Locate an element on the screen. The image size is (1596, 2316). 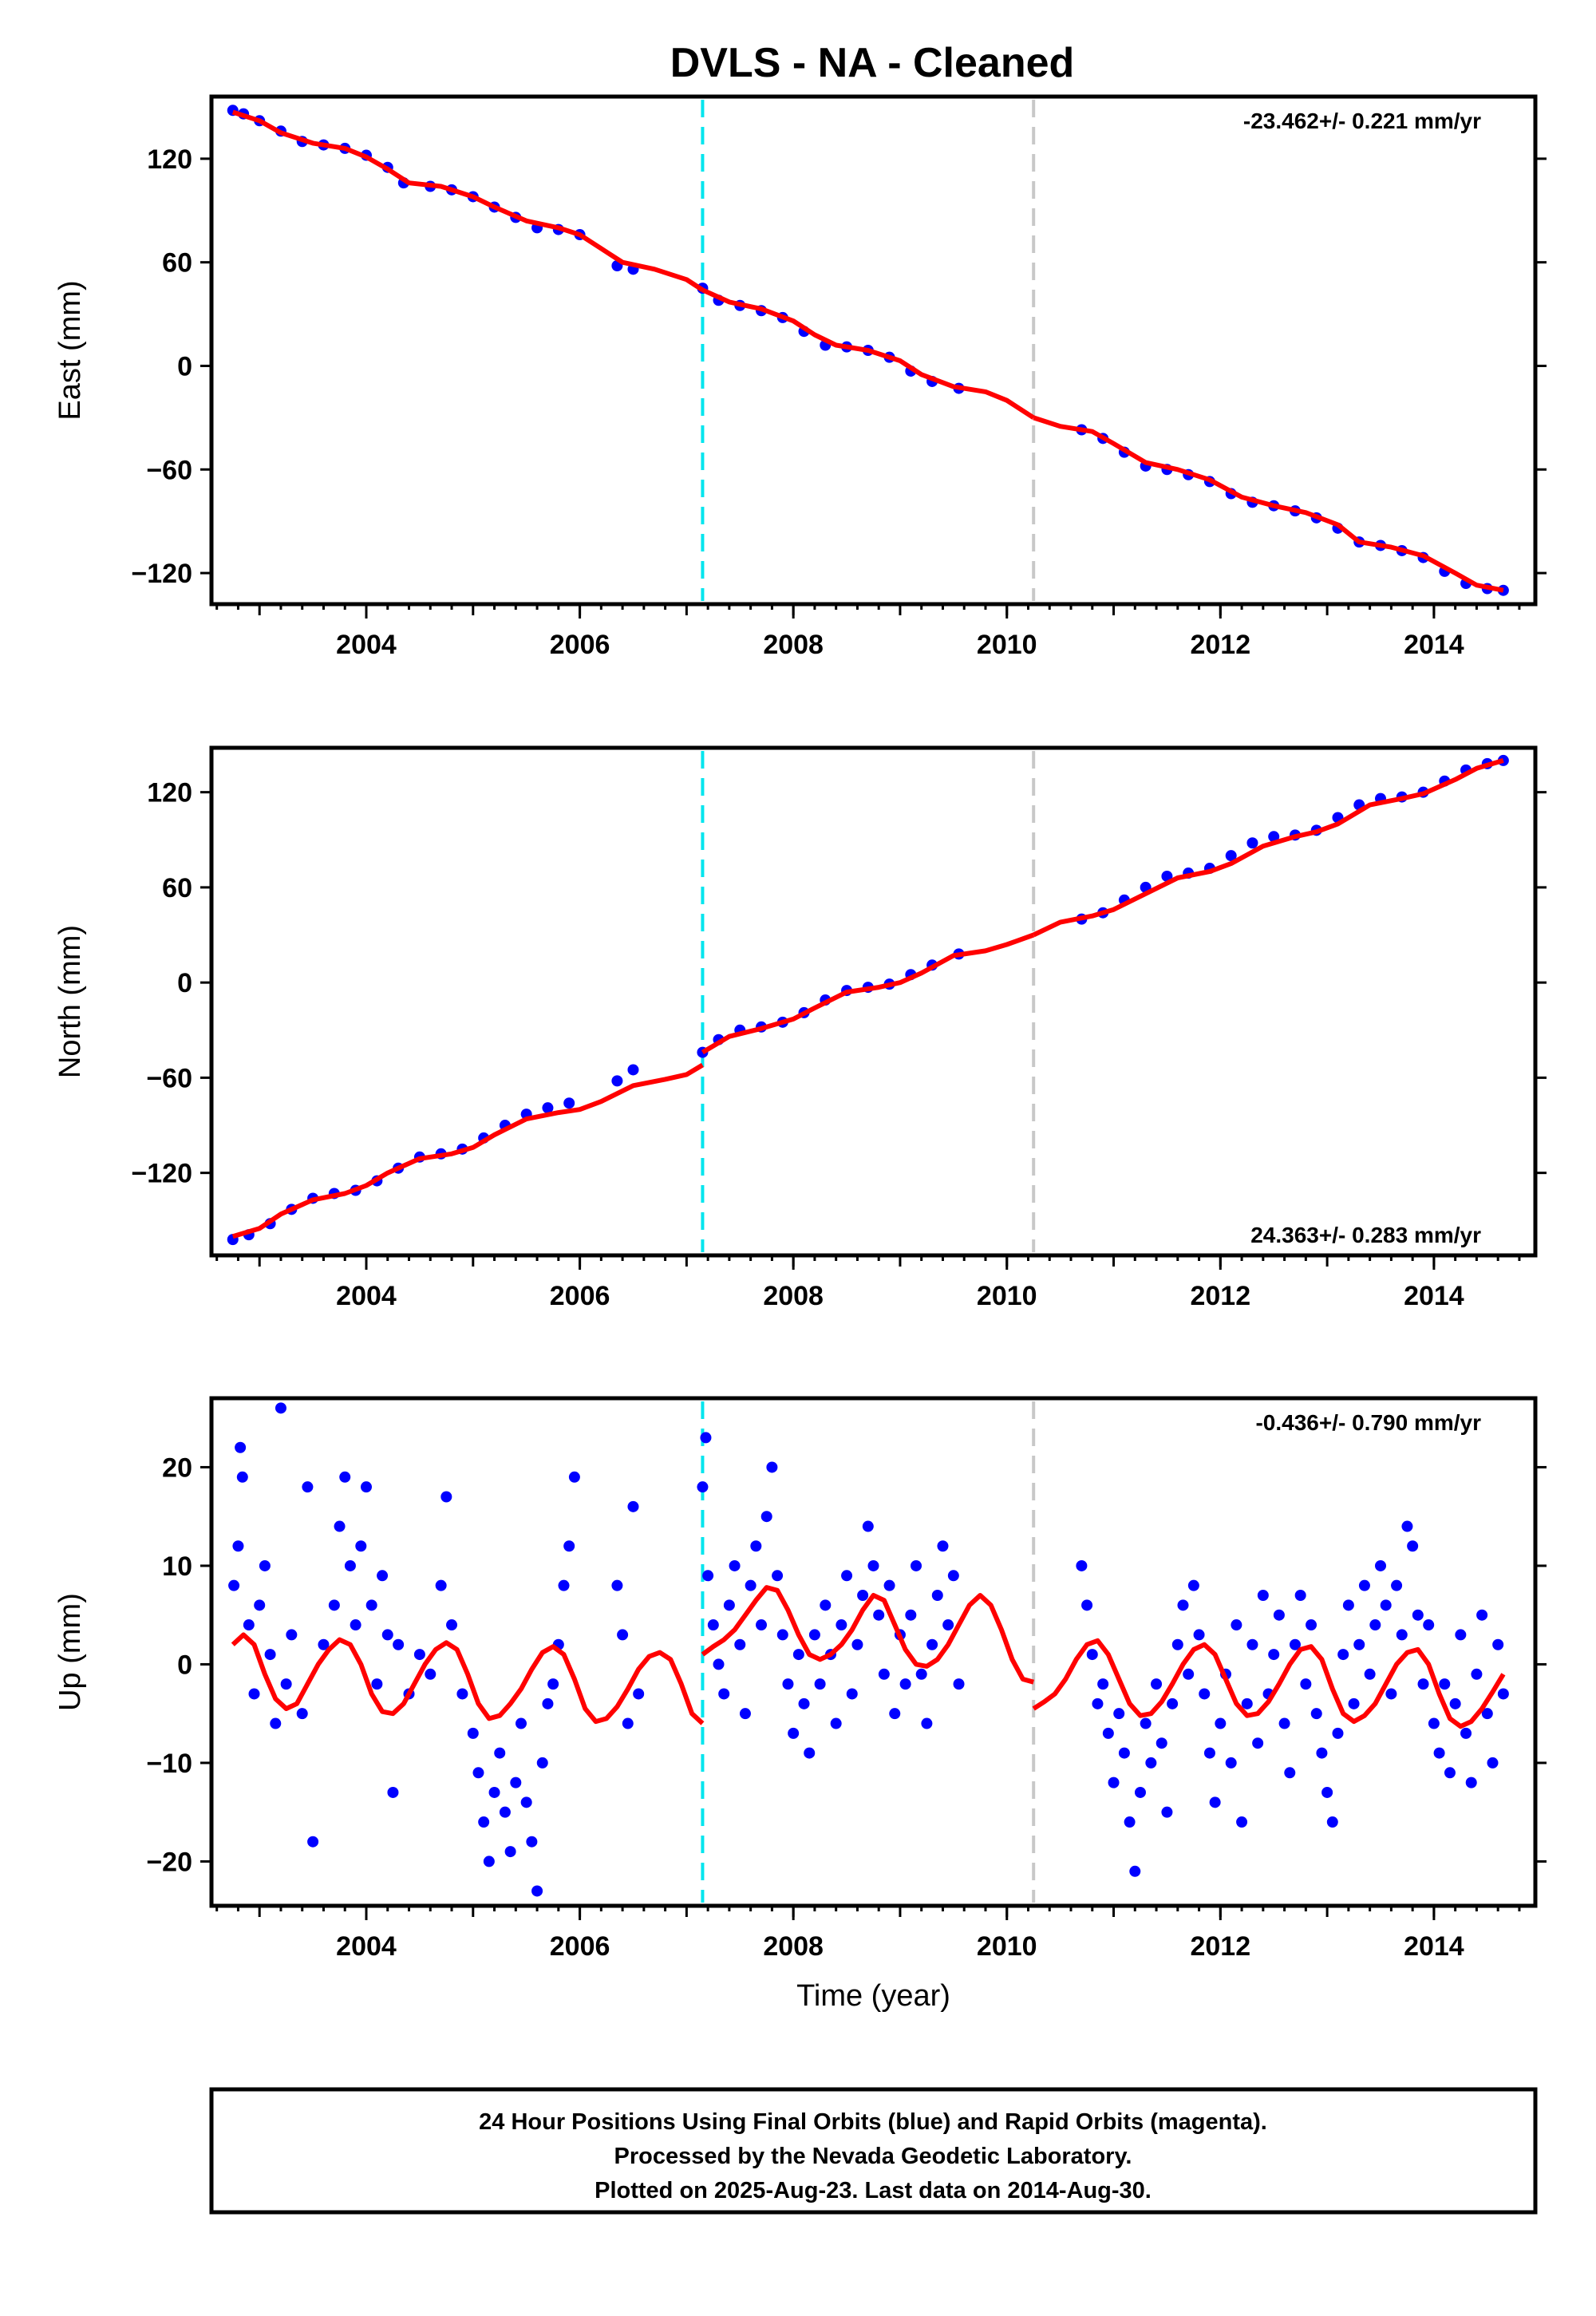
east-ytick-label-3: 60 is located at coordinates (177, 263).